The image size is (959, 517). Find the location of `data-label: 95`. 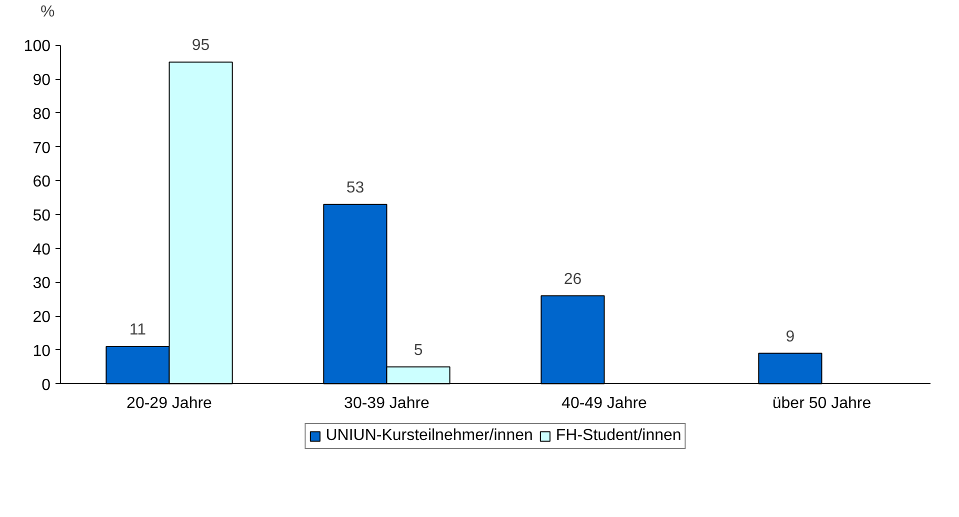

data-label: 95 is located at coordinates (201, 45).